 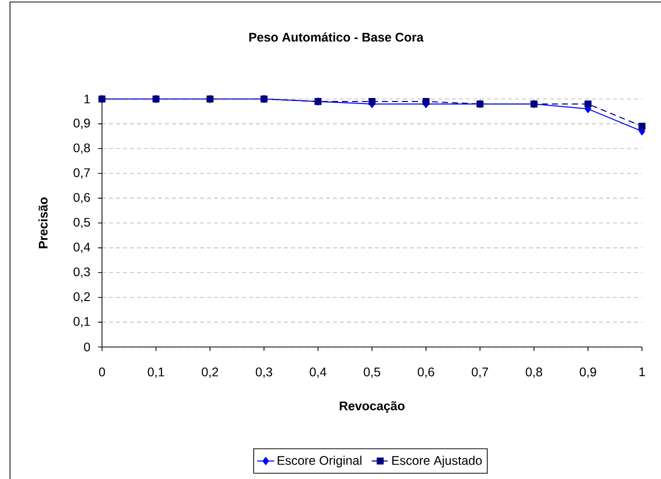 What do you see at coordinates (372, 407) in the screenshot?
I see `x-axis-title: Revocação` at bounding box center [372, 407].